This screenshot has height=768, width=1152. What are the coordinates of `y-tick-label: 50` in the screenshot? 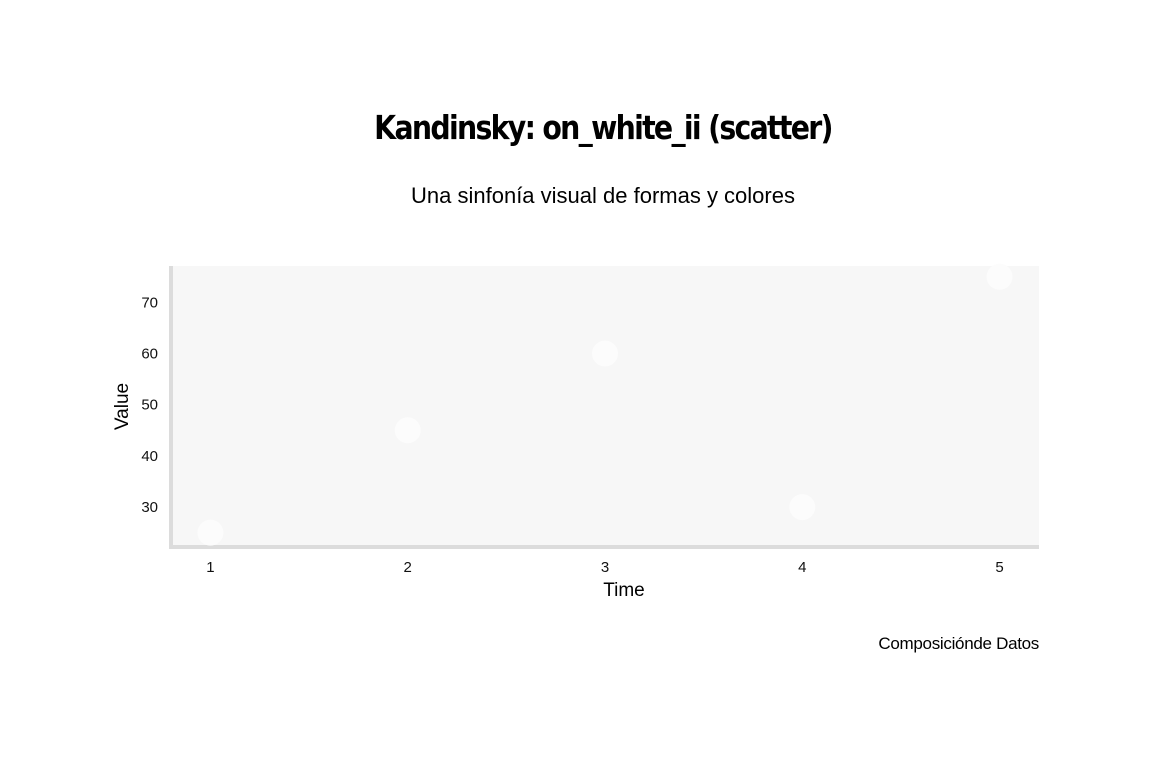 It's located at (149, 405).